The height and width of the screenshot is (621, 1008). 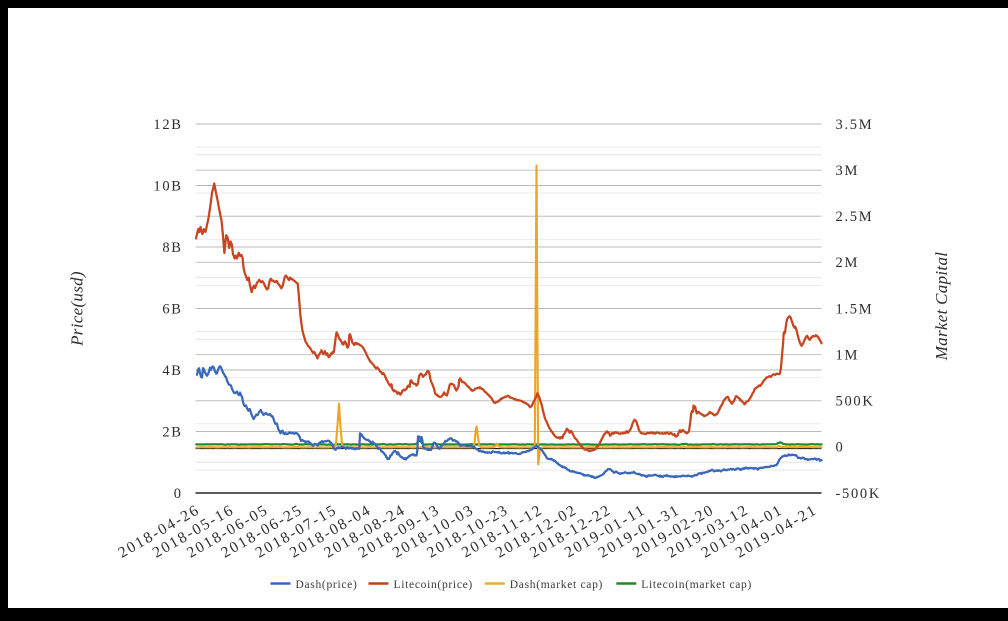 What do you see at coordinates (77, 309) in the screenshot?
I see `svg-text: Price(usd)` at bounding box center [77, 309].